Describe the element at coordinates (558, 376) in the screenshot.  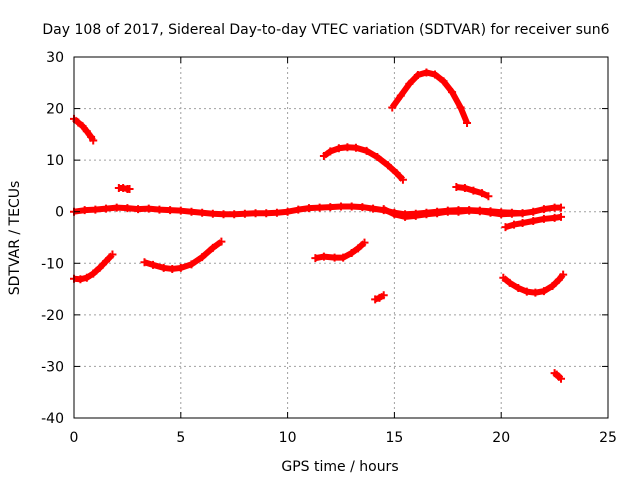
I see `series-arc-l` at that location.